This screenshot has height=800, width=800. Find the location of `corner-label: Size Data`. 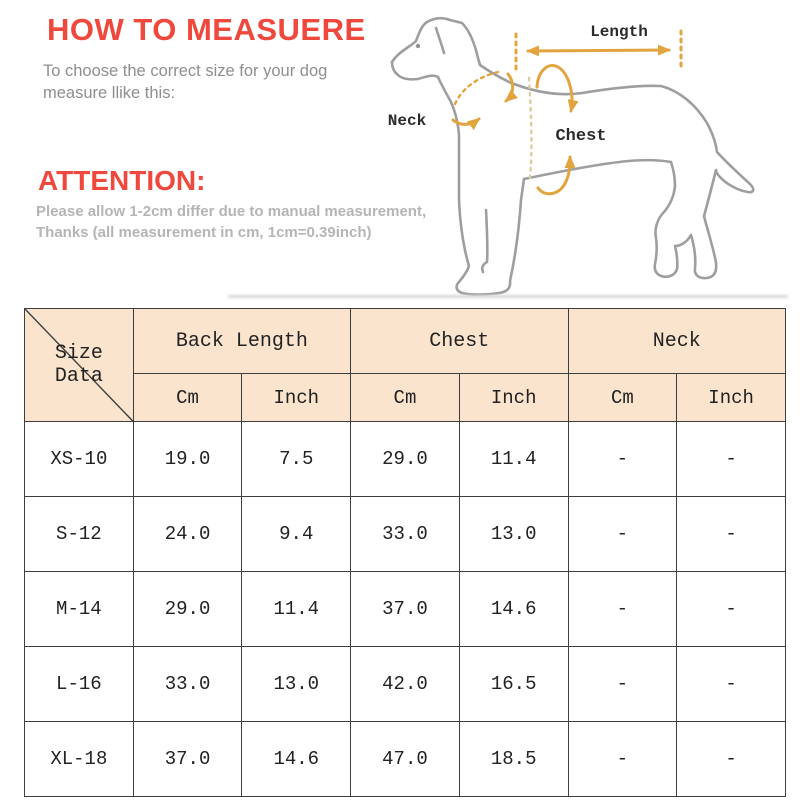

corner-label: Size Data is located at coordinates (78, 365).